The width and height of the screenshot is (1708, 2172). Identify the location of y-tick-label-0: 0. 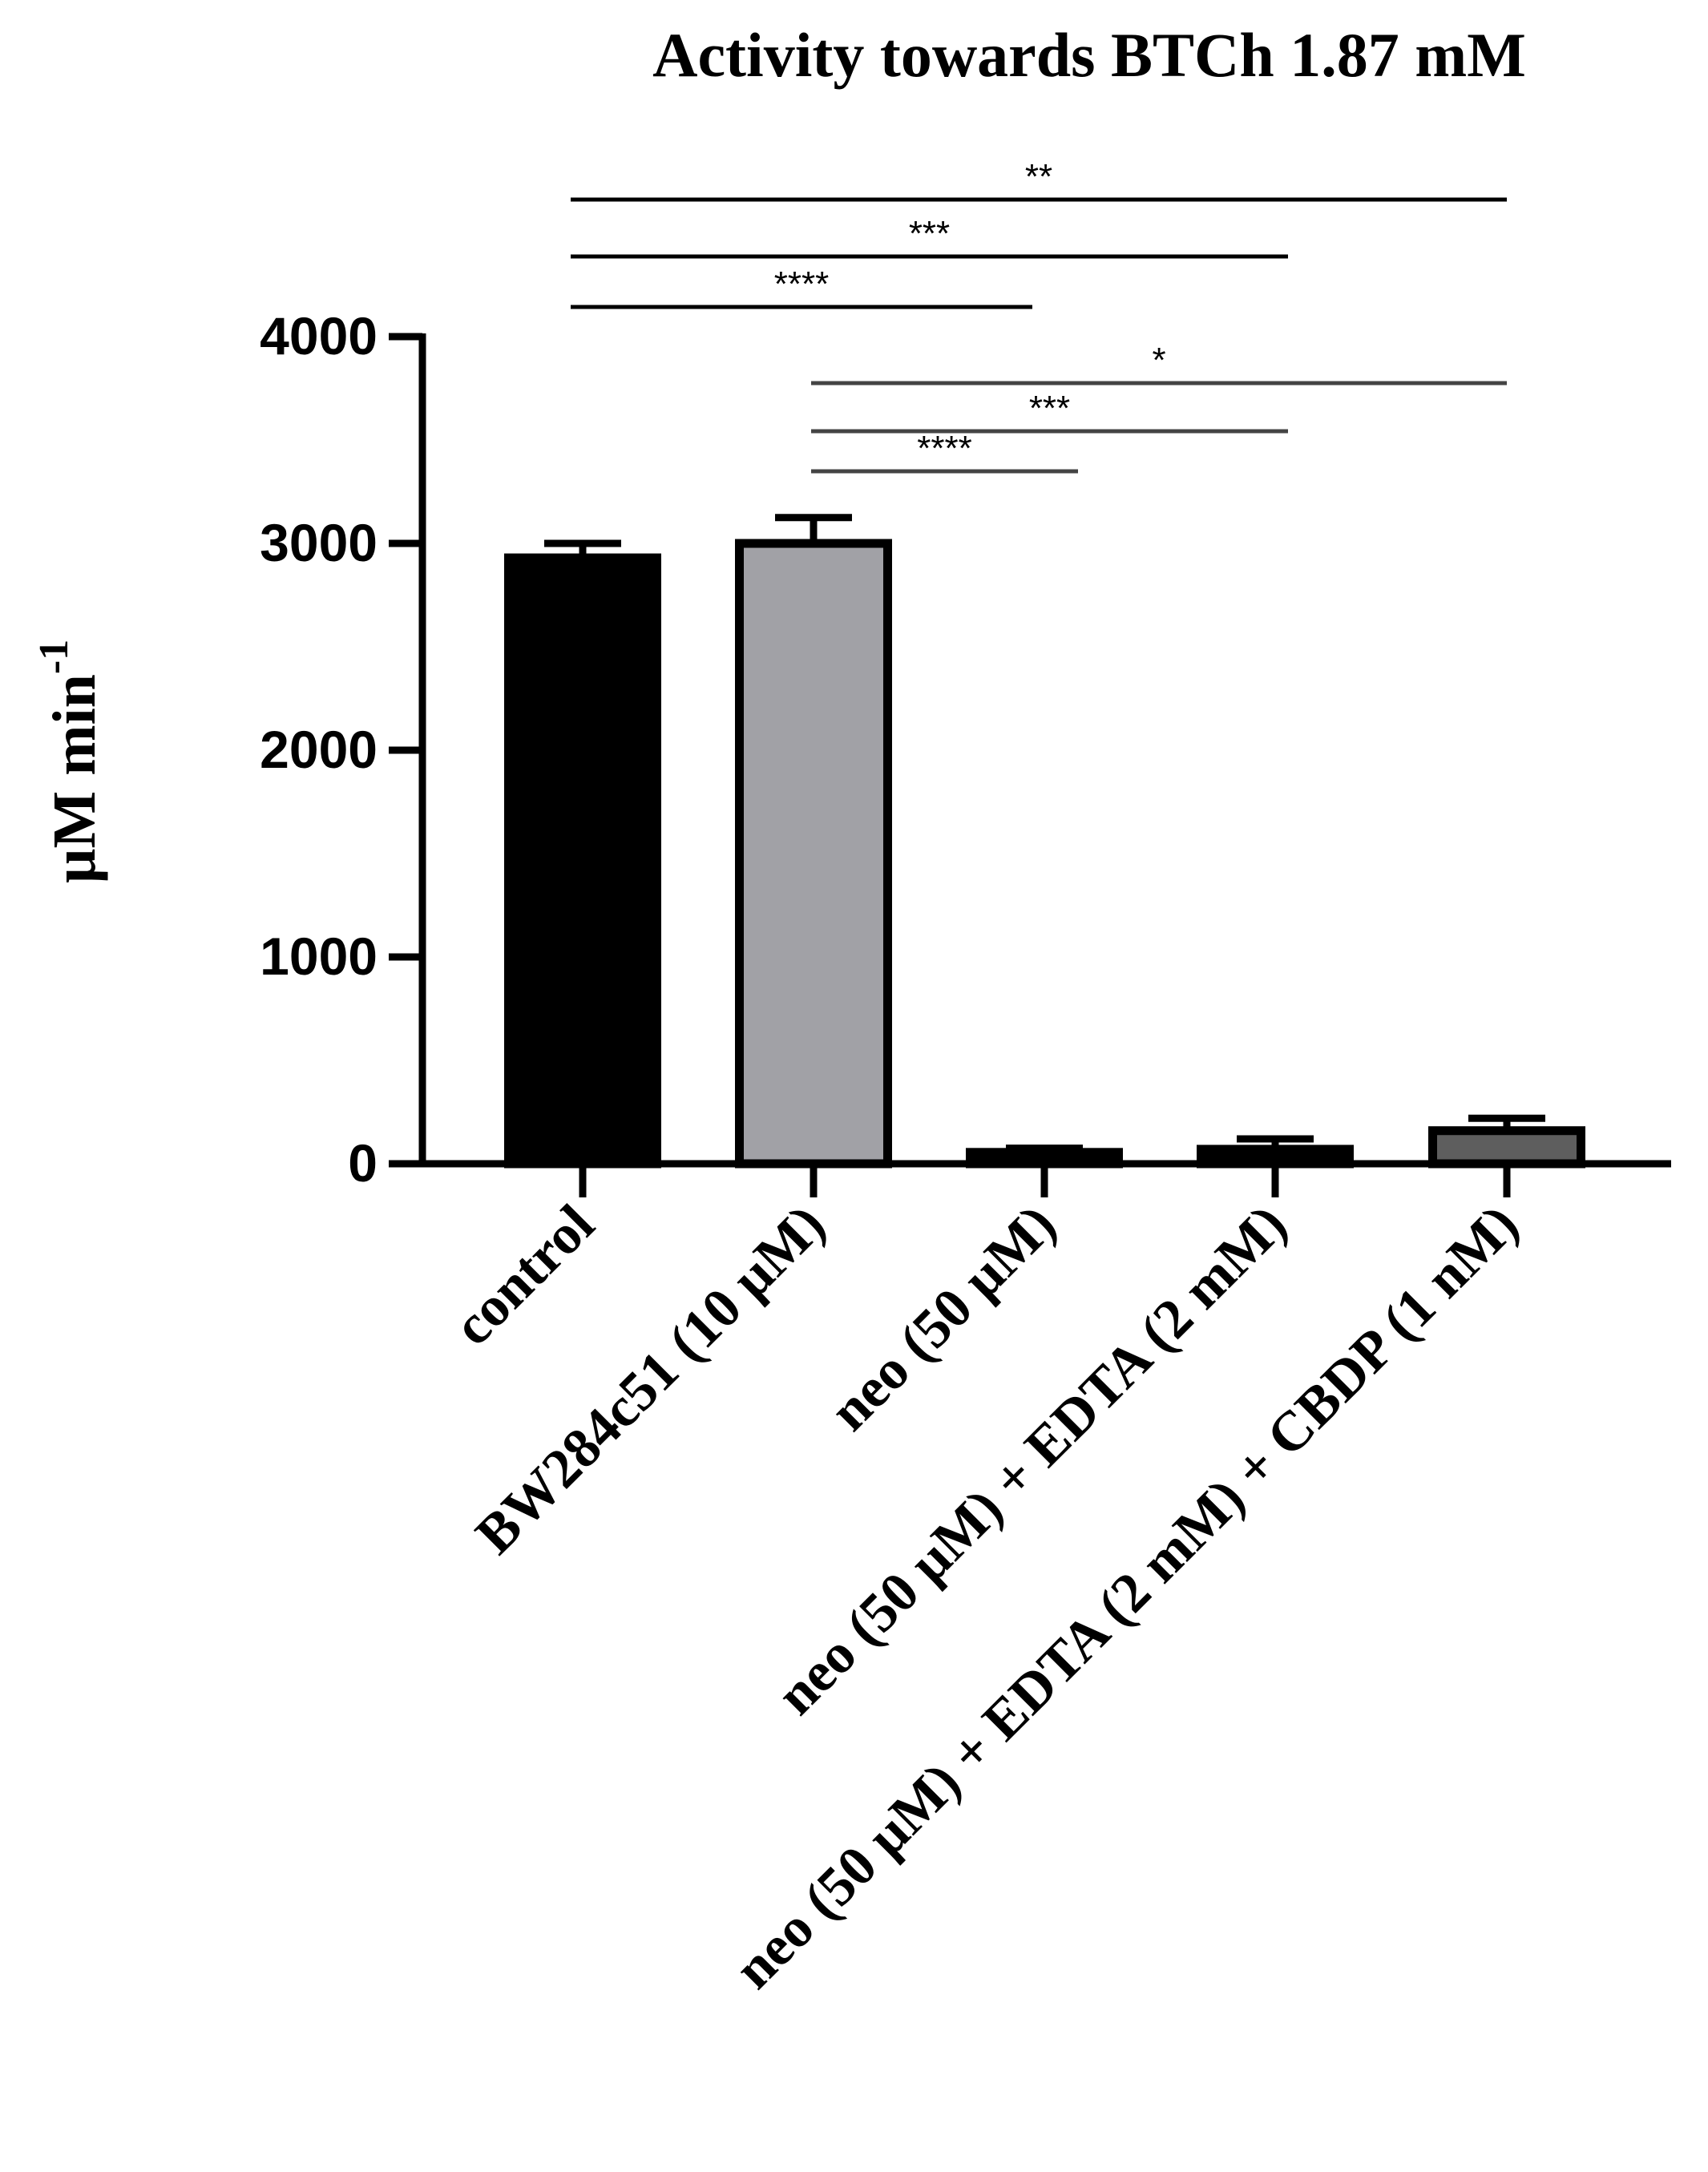
(363, 1163).